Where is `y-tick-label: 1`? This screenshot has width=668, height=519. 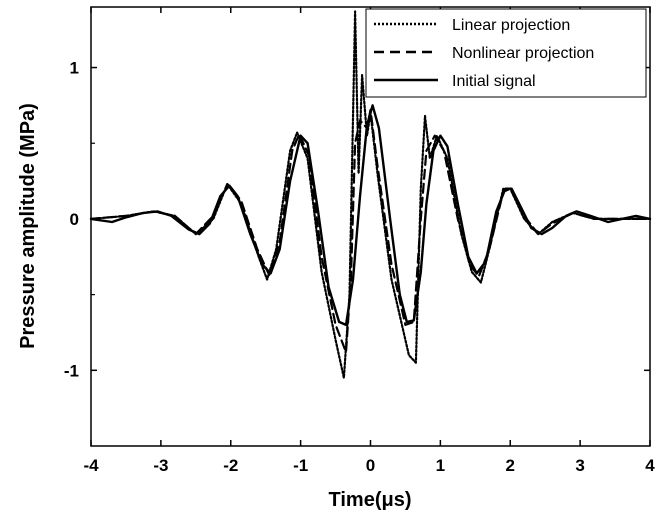
y-tick-label: 1 is located at coordinates (74, 68).